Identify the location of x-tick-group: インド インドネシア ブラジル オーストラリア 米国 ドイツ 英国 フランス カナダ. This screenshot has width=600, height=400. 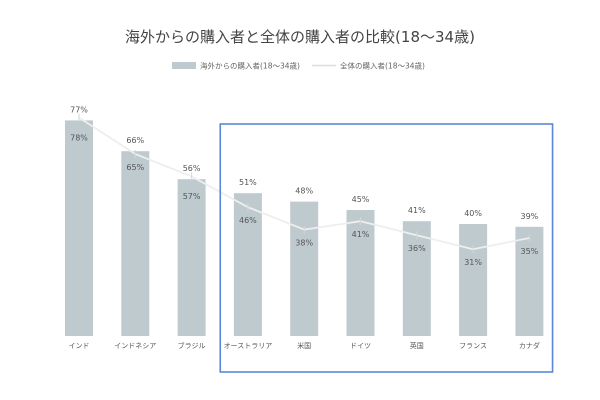
(304, 345).